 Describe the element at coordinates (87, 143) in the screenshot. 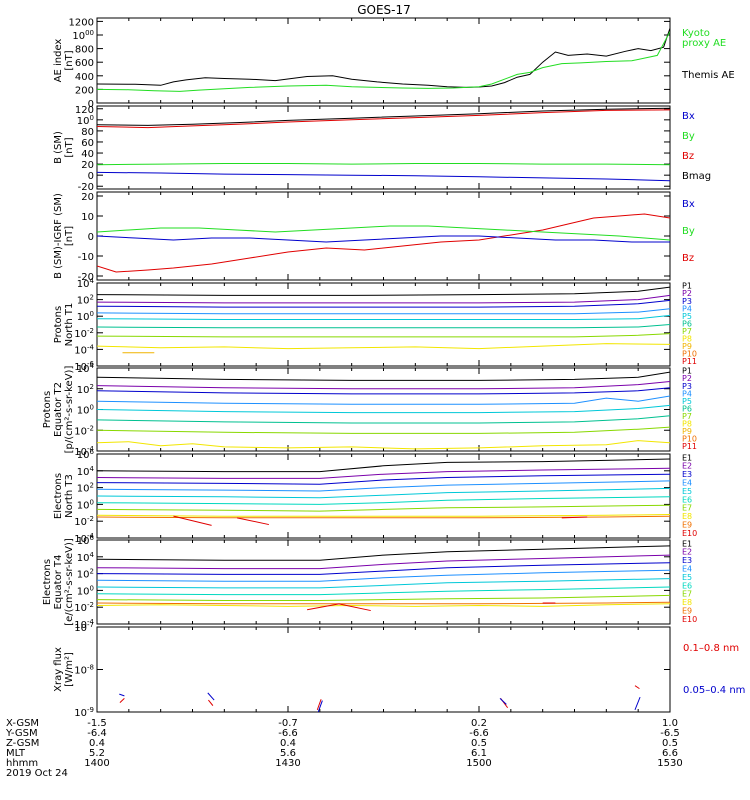

I see `y-tick-label: 60` at that location.